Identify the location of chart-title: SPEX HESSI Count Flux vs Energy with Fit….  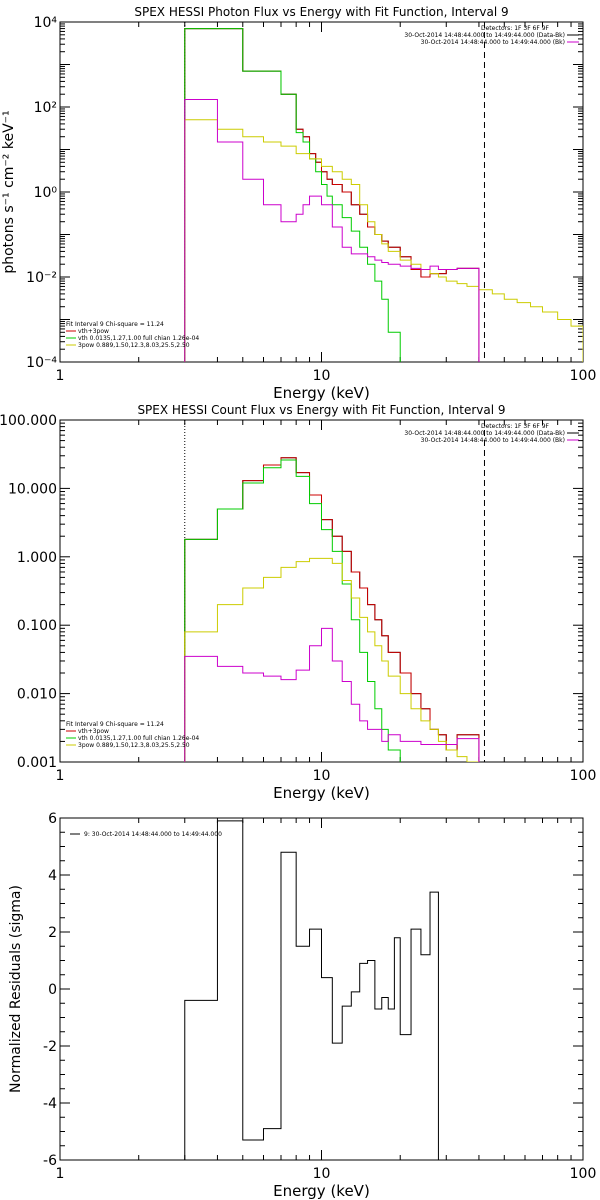
(321, 410).